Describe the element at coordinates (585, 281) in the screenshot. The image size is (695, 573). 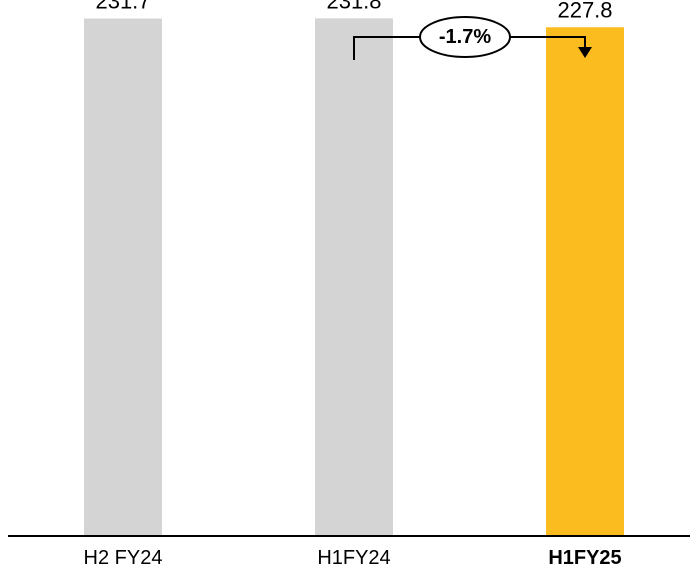
I see `bar-h1fy25` at that location.